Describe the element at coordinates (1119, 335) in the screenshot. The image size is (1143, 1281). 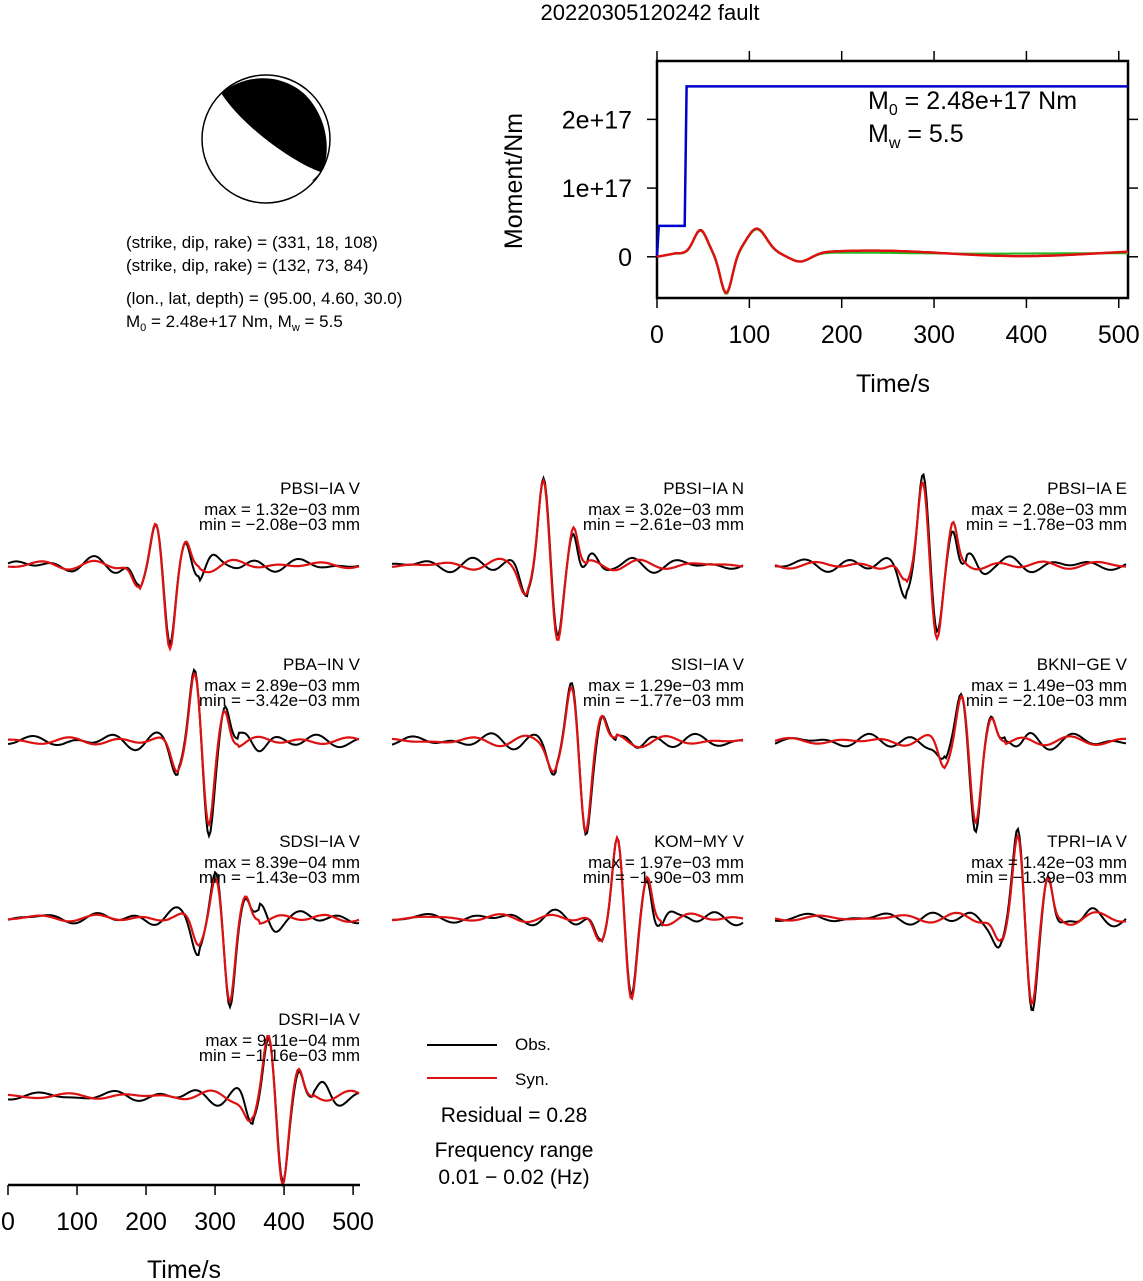
I see `moment-x-tick-label: 500` at that location.